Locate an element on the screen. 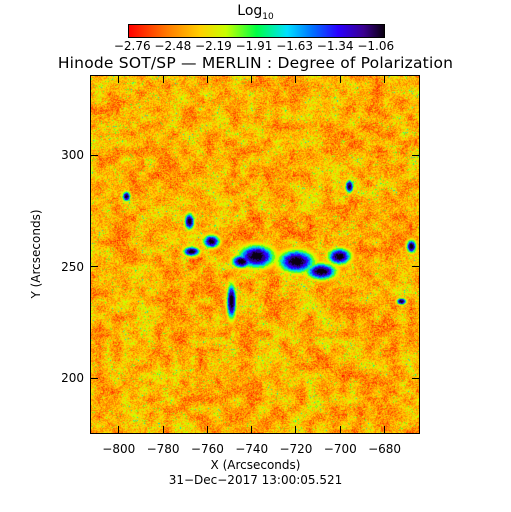  x-tick-label: −760 is located at coordinates (207, 449).